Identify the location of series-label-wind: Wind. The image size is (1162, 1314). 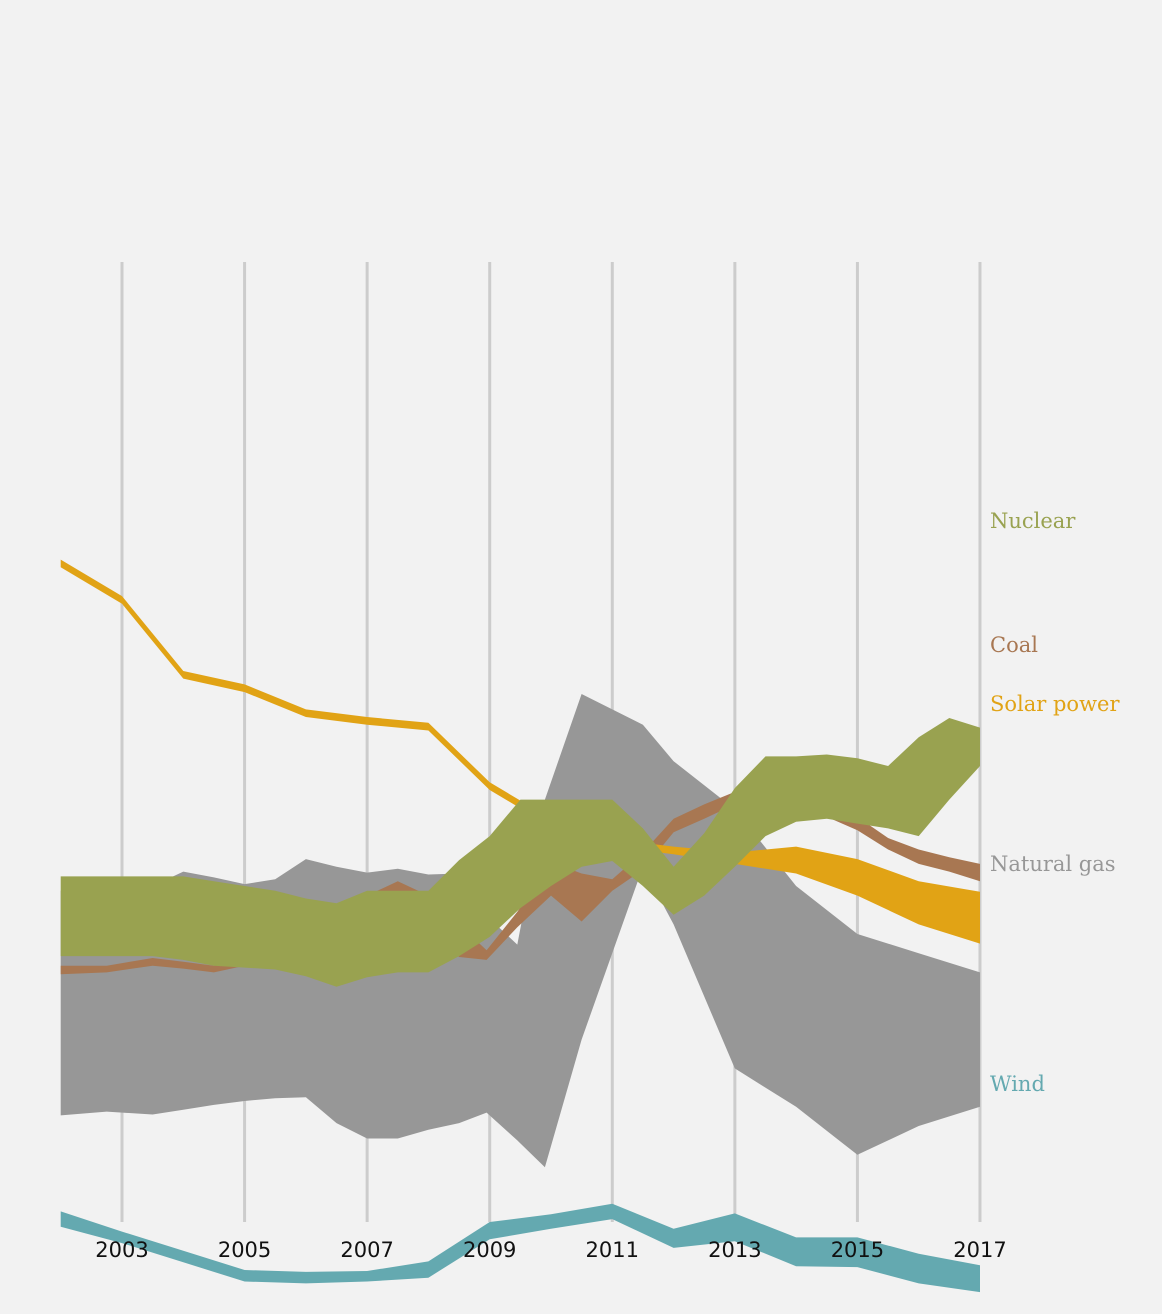
(1017, 1084).